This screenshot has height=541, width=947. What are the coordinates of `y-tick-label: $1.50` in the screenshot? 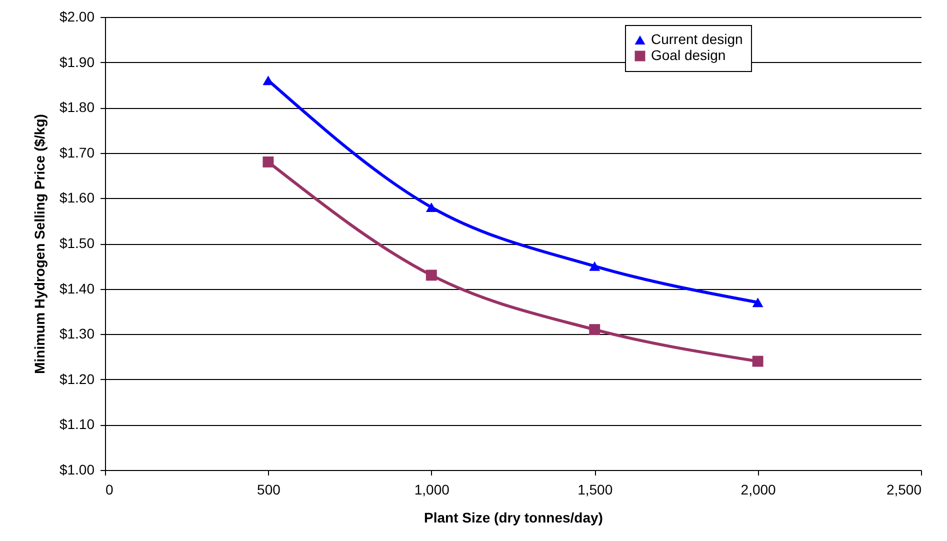 It's located at (77, 243).